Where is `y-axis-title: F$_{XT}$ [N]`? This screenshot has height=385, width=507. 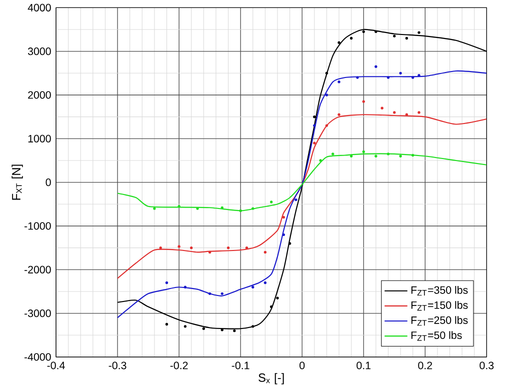 y-axis-title: F$_{XT}$ [N] is located at coordinates (17, 182).